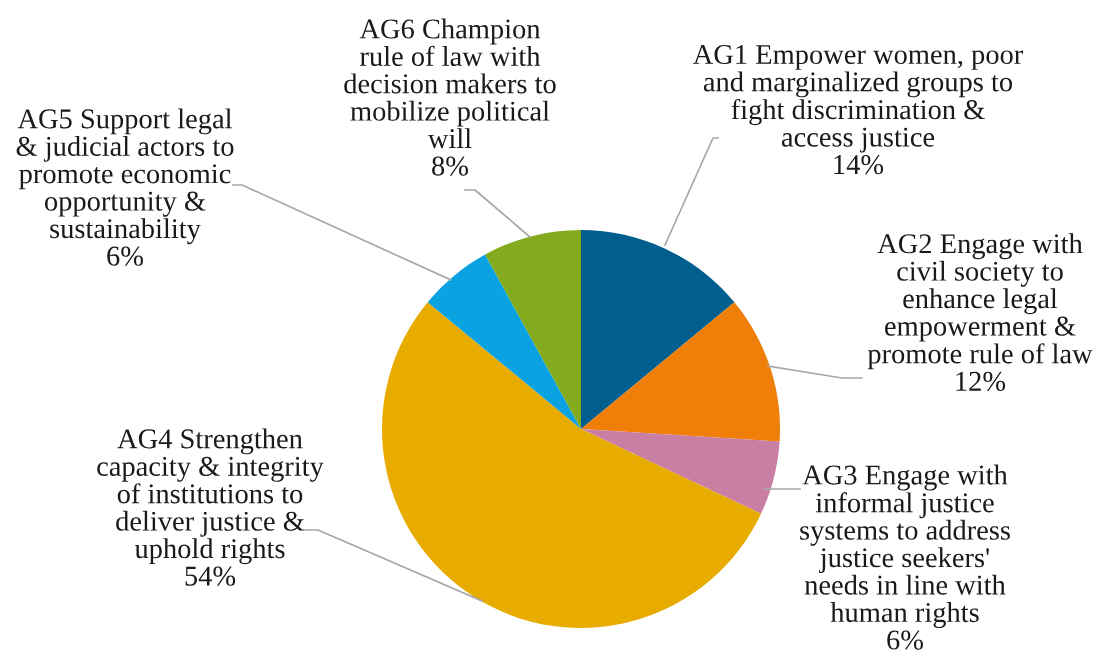 The image size is (1098, 670). Describe the element at coordinates (905, 546) in the screenshot. I see `slice-label: AG3 Engage with informal justice systems to address justice seekers' needs in line with human rights` at that location.